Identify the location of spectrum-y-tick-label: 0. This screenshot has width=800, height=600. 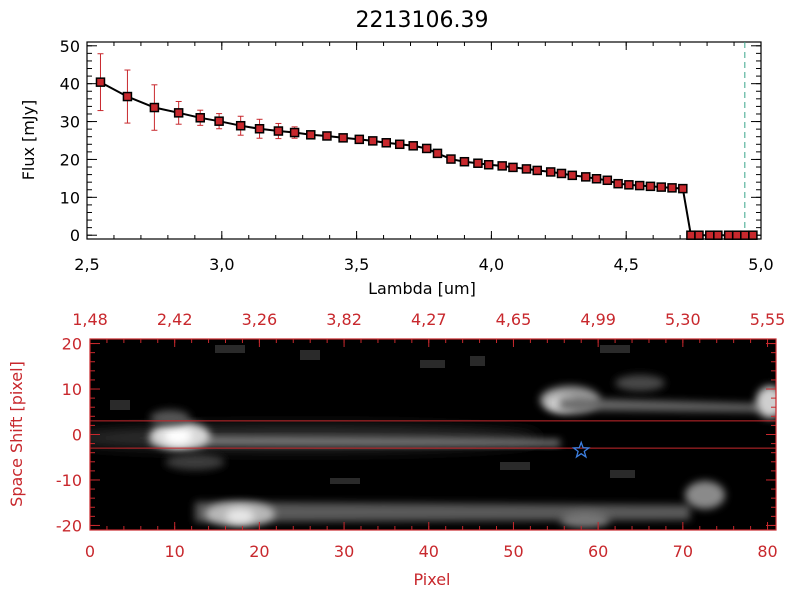
(75, 235).